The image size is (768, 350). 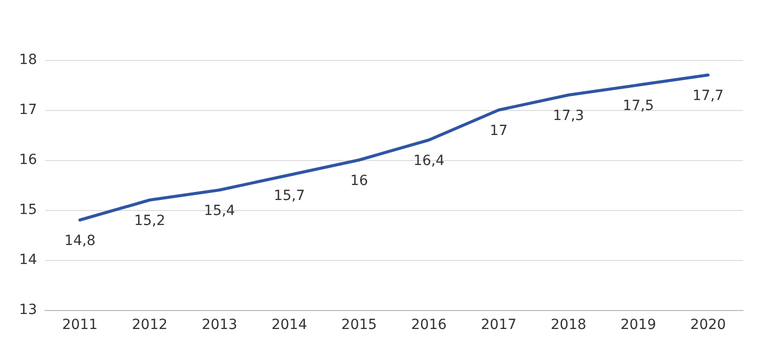 What do you see at coordinates (568, 325) in the screenshot?
I see `x-tick-label: 2018` at bounding box center [568, 325].